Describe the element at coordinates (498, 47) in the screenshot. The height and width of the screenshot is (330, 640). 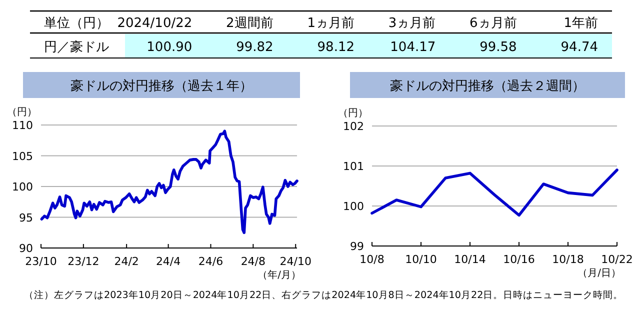
I see `data-label: 99.58` at that location.